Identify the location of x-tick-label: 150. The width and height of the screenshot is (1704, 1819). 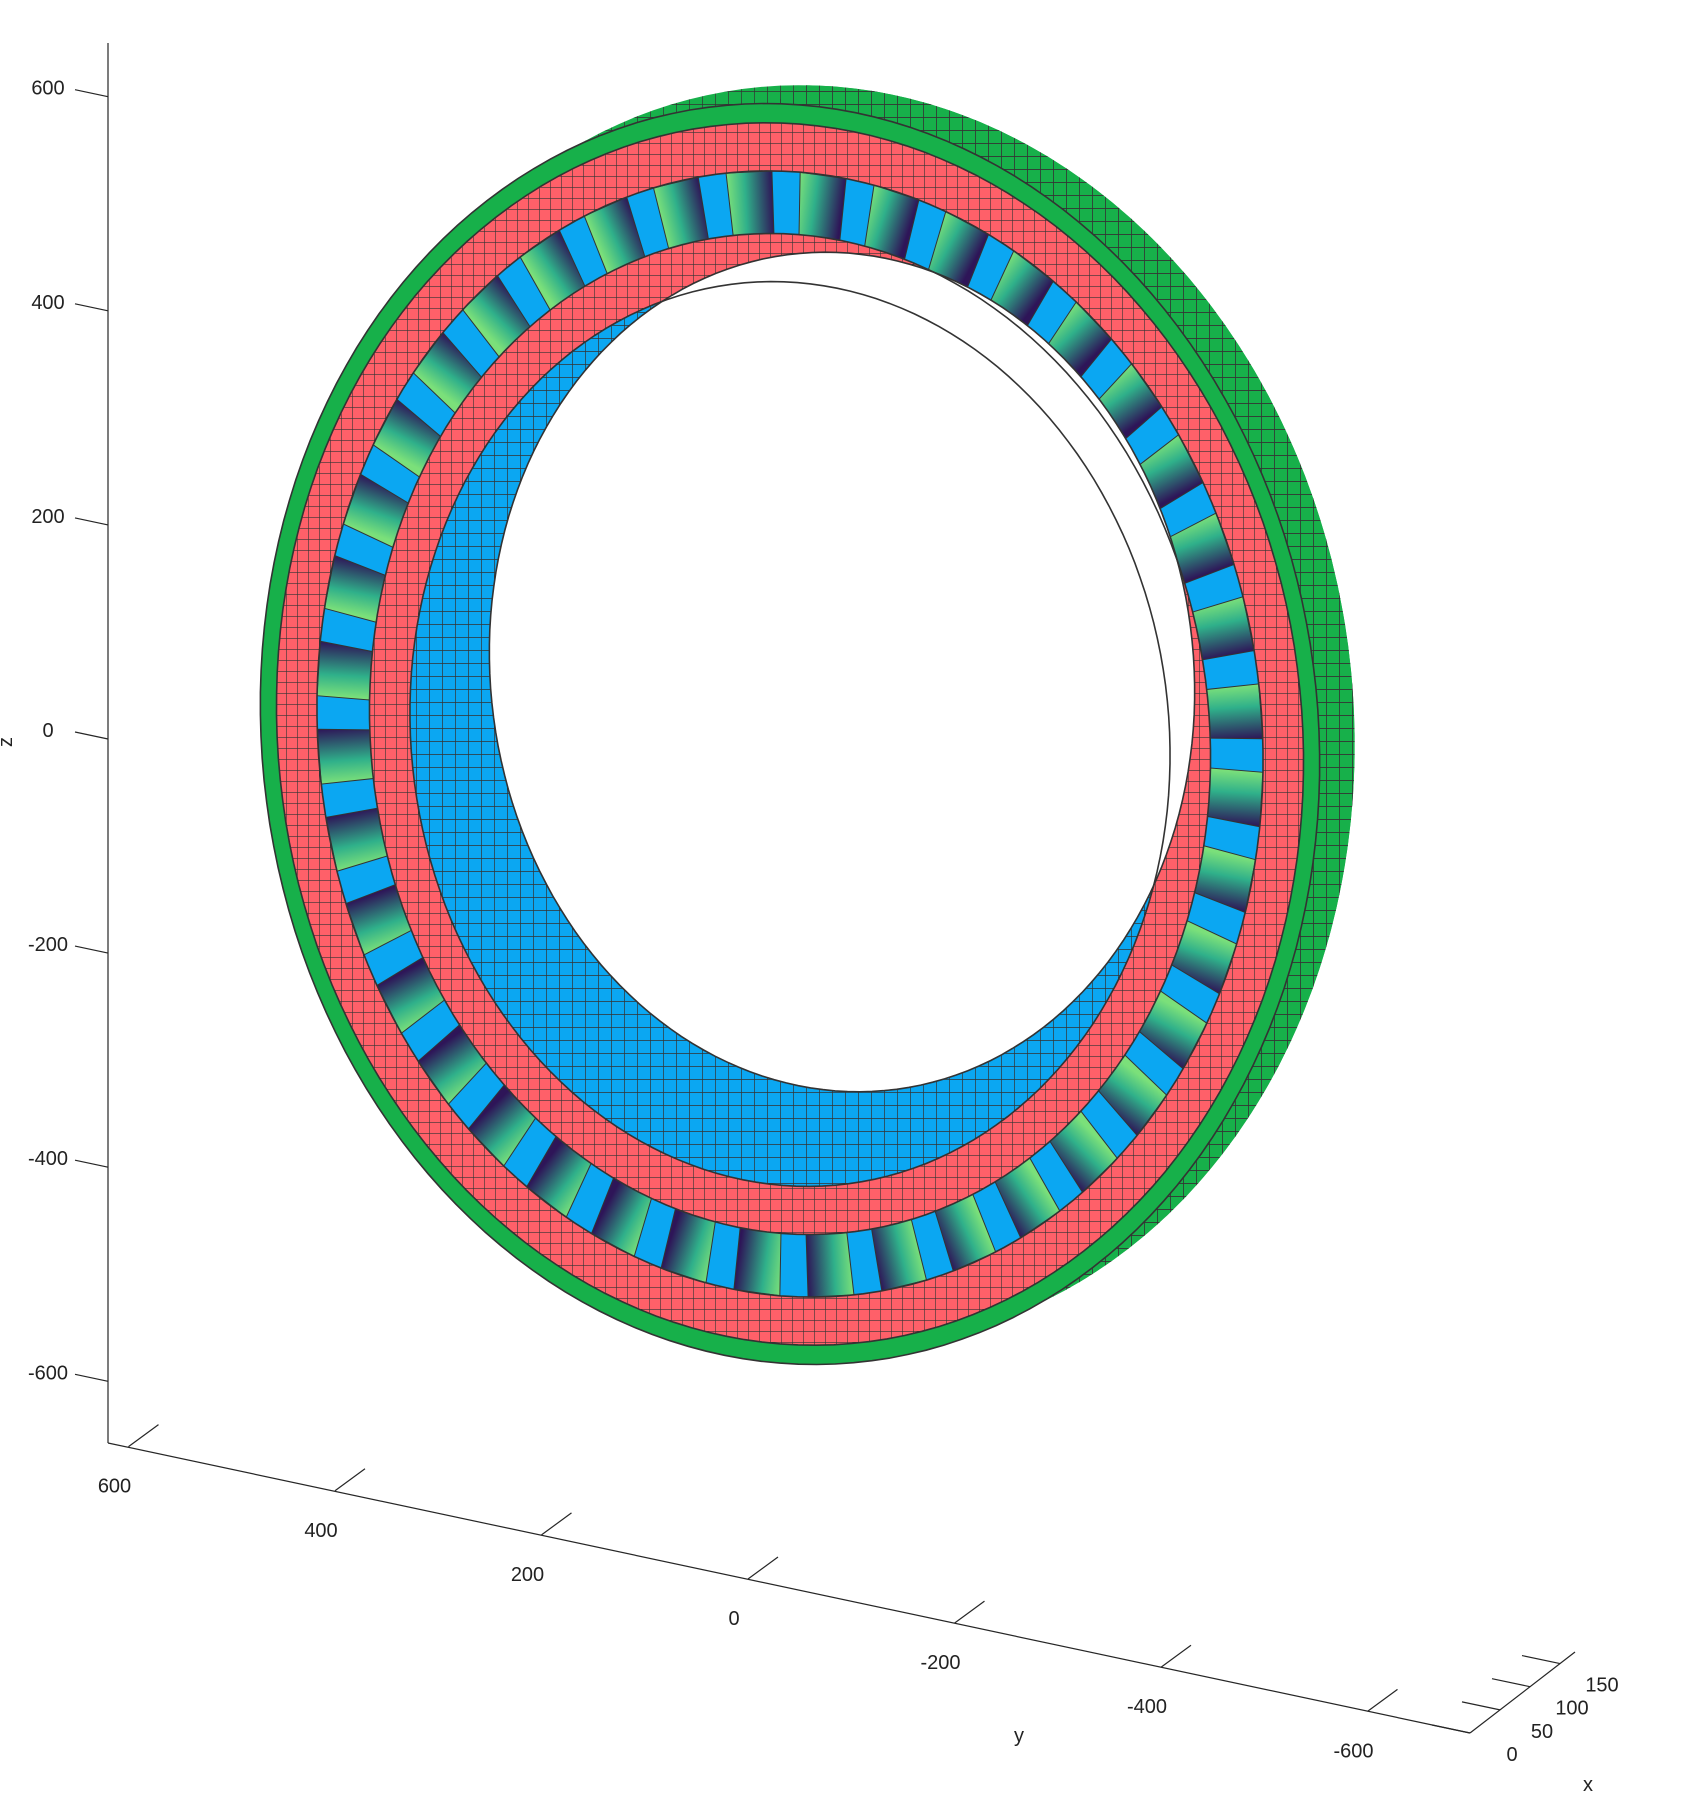
(1601, 1686).